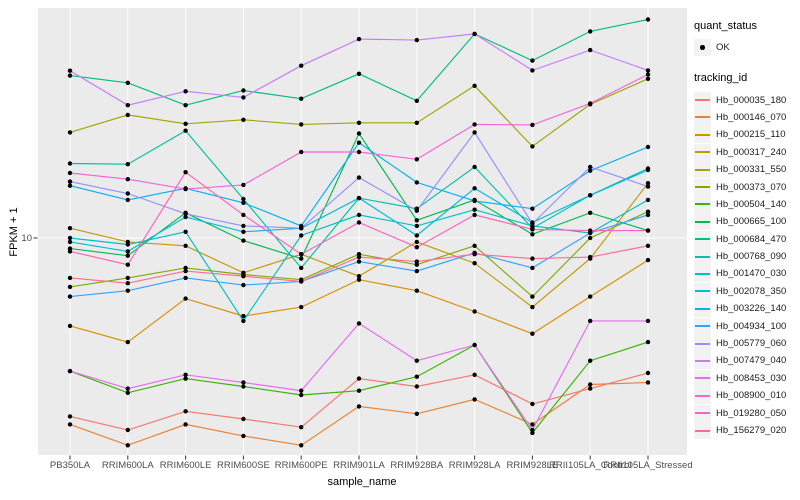 This screenshot has height=500, width=800. I want to click on legend-item-label: Hb_000684_470, so click(751, 239).